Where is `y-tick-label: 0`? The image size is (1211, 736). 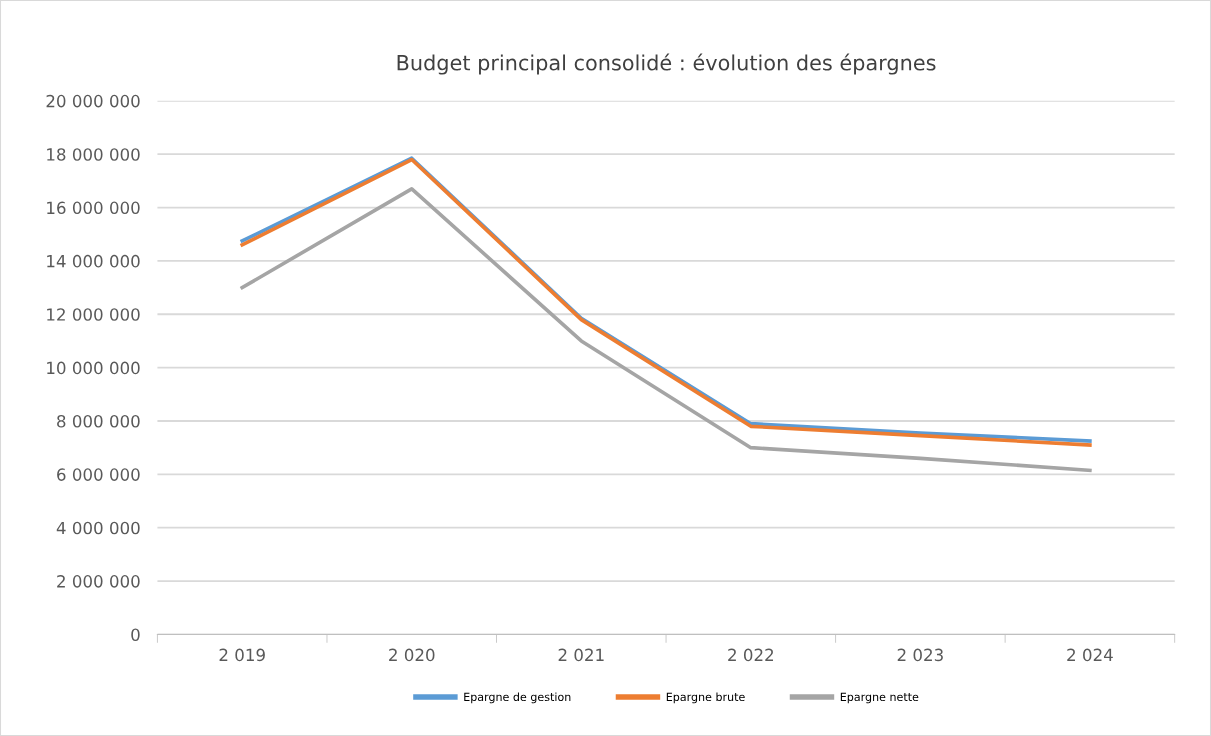 y-tick-label: 0 is located at coordinates (135, 634).